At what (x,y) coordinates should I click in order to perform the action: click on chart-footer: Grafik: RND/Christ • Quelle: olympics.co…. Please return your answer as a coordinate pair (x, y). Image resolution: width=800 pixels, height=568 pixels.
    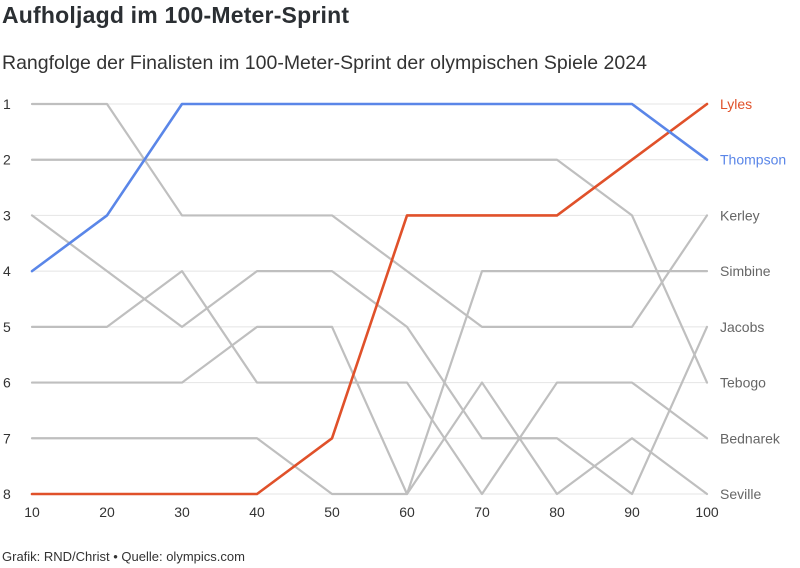
    Looking at the image, I should click on (123, 556).